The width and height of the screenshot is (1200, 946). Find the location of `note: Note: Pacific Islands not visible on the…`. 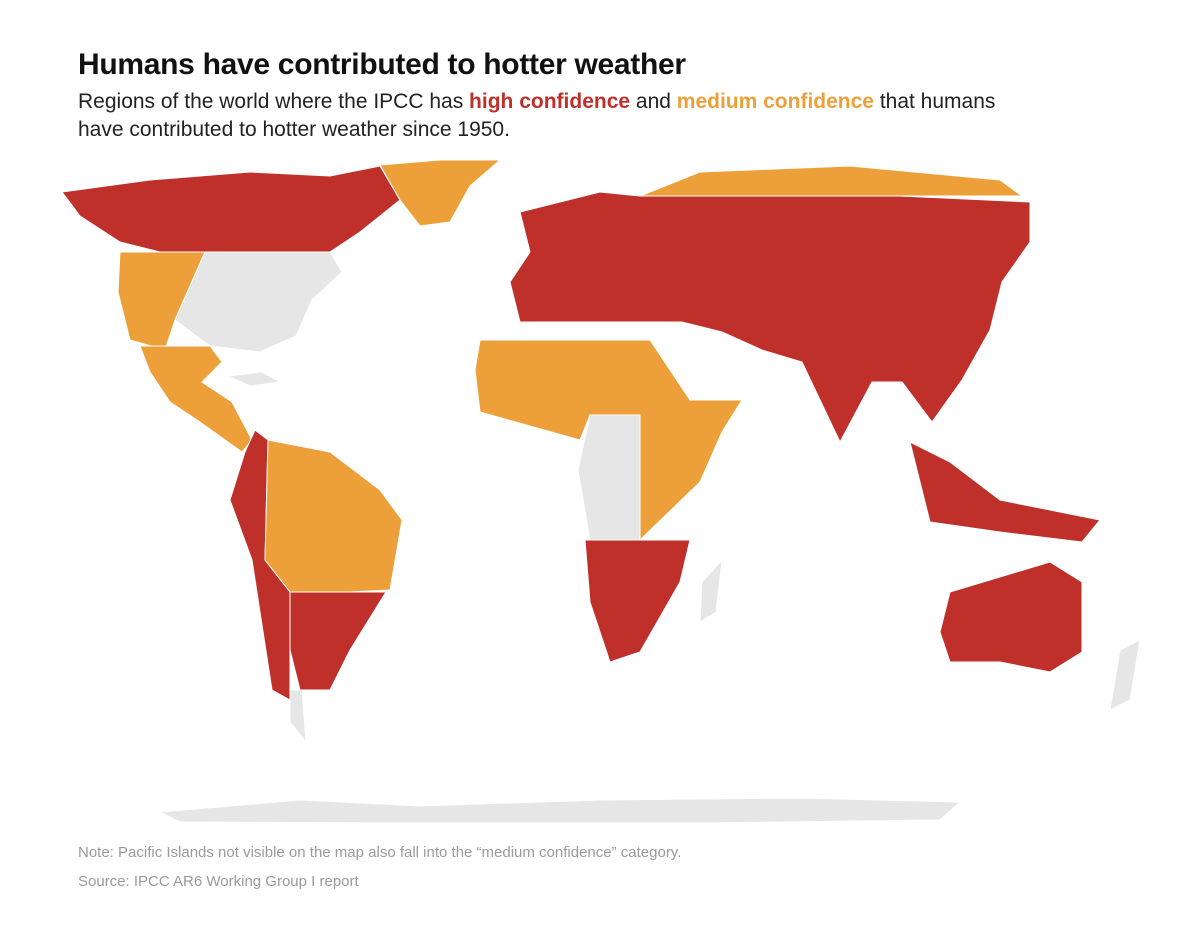

note: Note: Pacific Islands not visible on the… is located at coordinates (380, 852).